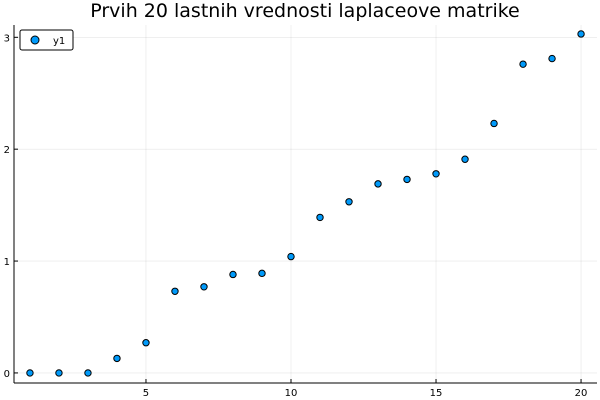 Image resolution: width=600 pixels, height=400 pixels. What do you see at coordinates (146, 393) in the screenshot?
I see `x-tick-label: 5` at bounding box center [146, 393].